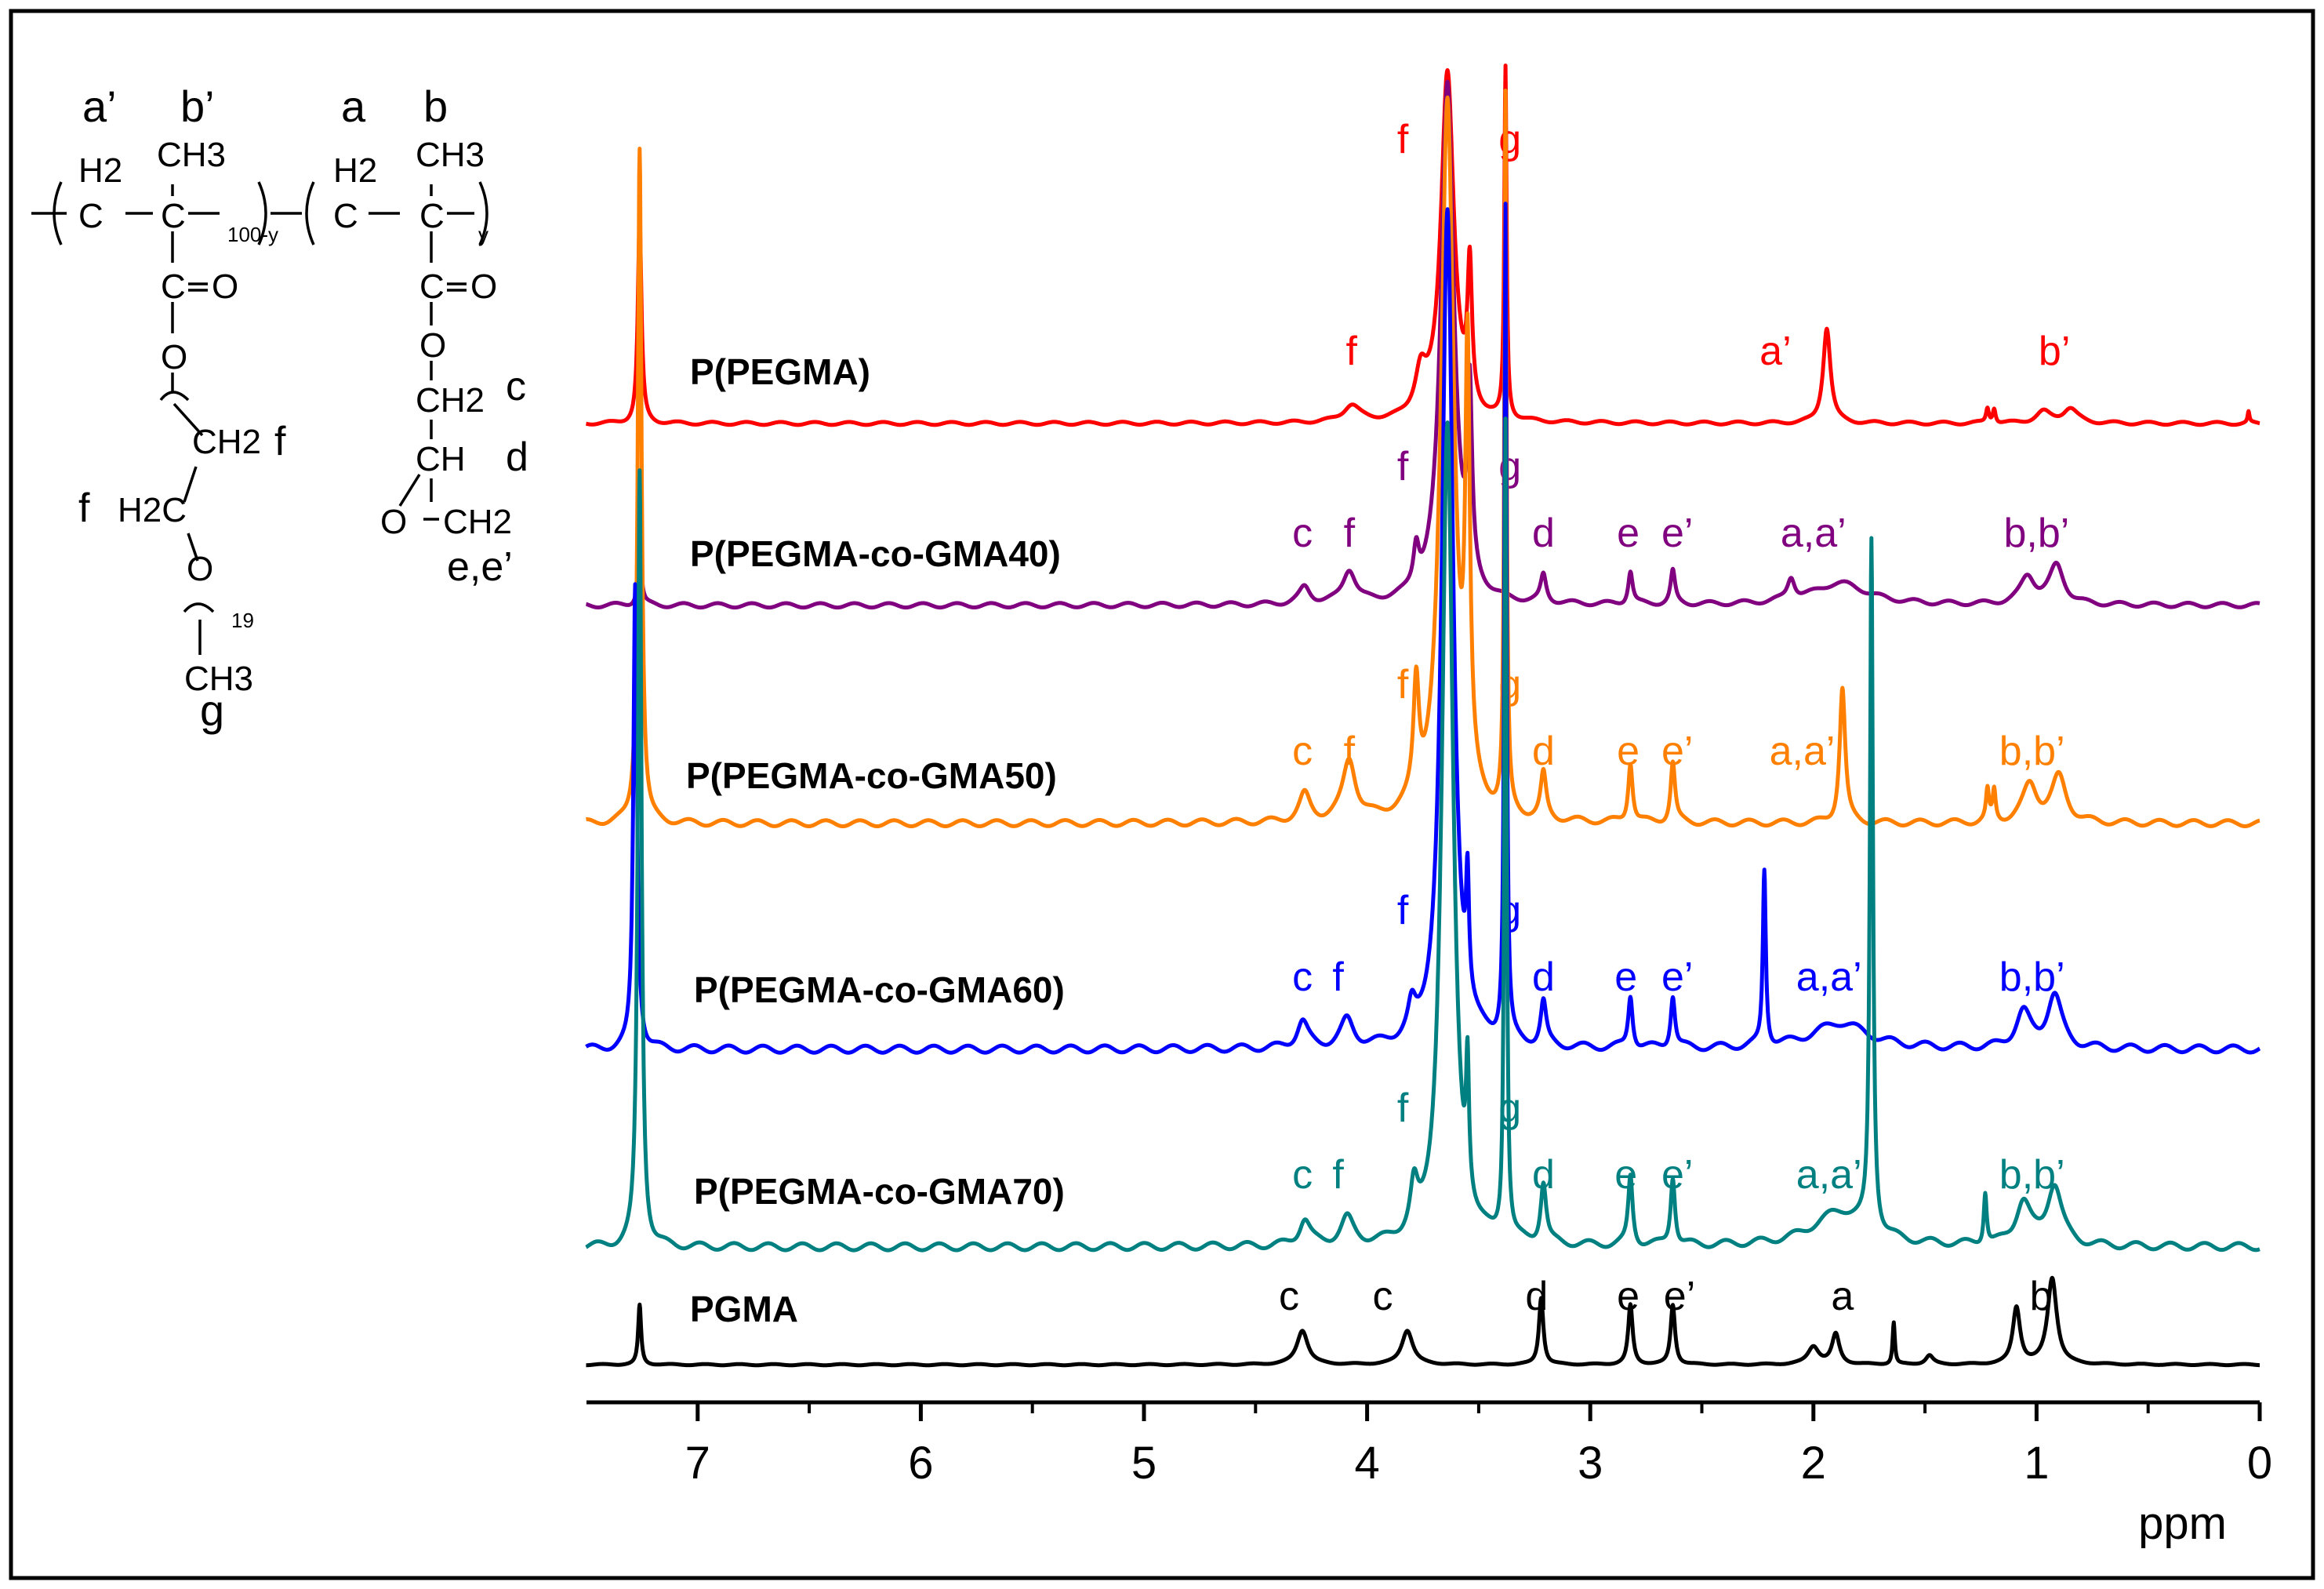 This screenshot has width=2324, height=1589. I want to click on atom-ch3-bottom: CH3, so click(218, 679).